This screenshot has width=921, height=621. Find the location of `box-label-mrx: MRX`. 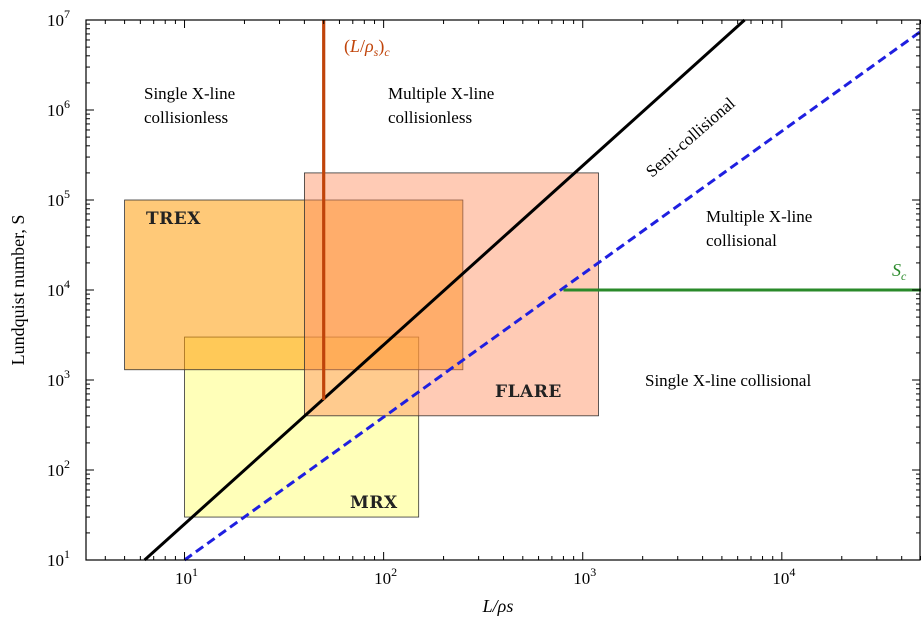

box-label-mrx: MRX is located at coordinates (374, 503).